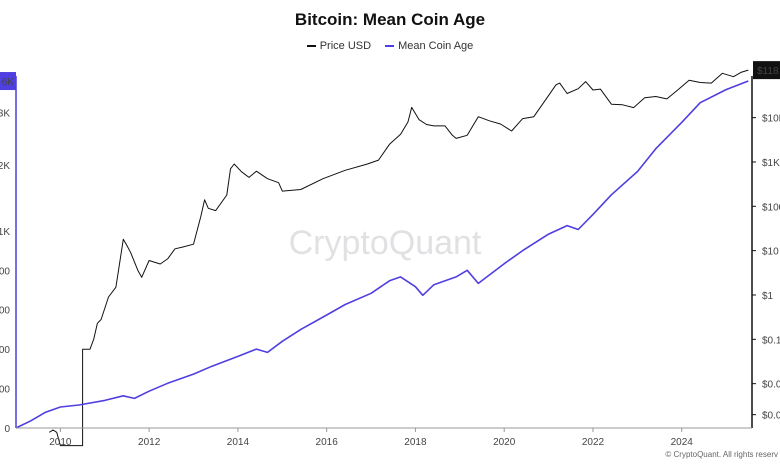  What do you see at coordinates (7, 429) in the screenshot?
I see `left-tick-label: 0` at bounding box center [7, 429].